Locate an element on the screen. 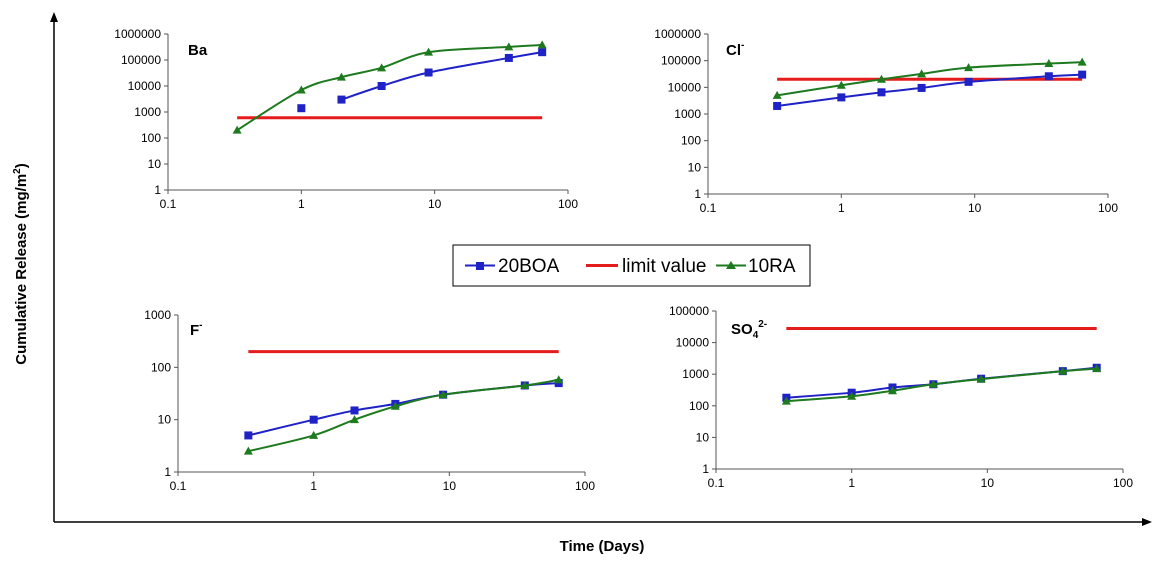  panel-cl-ytick-label: 1000 is located at coordinates (687, 114).